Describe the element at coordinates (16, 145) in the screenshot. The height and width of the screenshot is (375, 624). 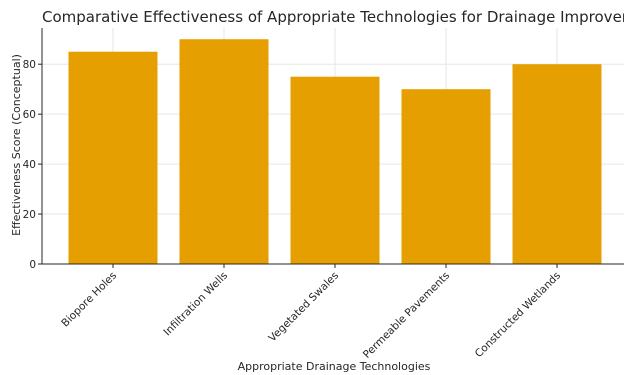
I see `y-axis-label: Effectiveness Score (Conceptual)` at that location.